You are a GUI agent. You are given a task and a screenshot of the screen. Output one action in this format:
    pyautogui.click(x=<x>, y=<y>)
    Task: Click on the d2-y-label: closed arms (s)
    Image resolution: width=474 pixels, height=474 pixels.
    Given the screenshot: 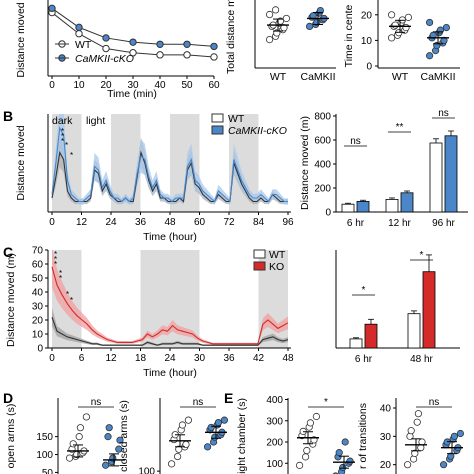 What is the action you would take?
    pyautogui.click(x=124, y=436)
    